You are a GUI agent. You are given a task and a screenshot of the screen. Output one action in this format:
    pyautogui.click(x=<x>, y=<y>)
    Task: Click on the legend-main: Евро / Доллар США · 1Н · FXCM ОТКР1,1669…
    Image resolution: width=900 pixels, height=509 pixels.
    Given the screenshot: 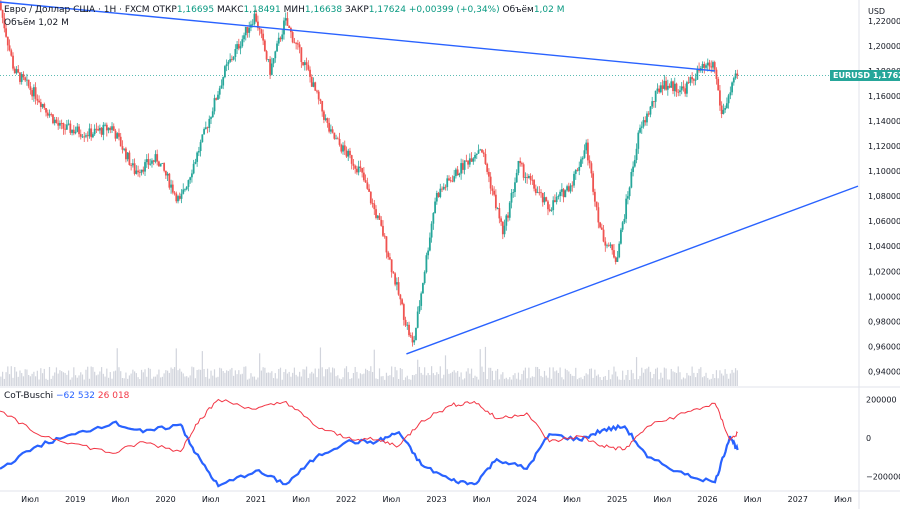 What is the action you would take?
    pyautogui.click(x=284, y=10)
    